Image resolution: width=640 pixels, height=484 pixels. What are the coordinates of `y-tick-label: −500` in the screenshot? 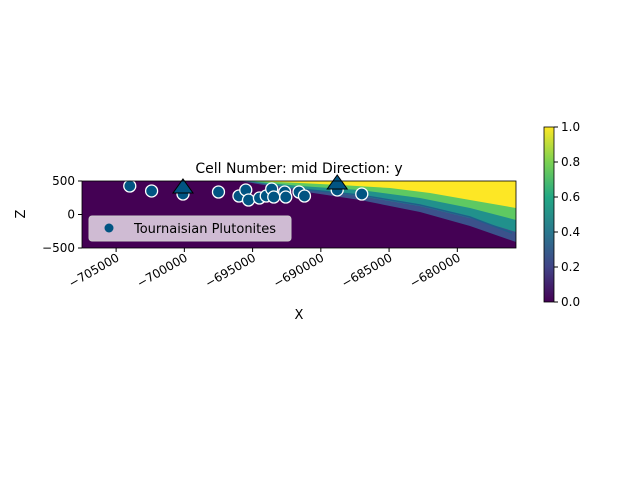 It's located at (58, 248).